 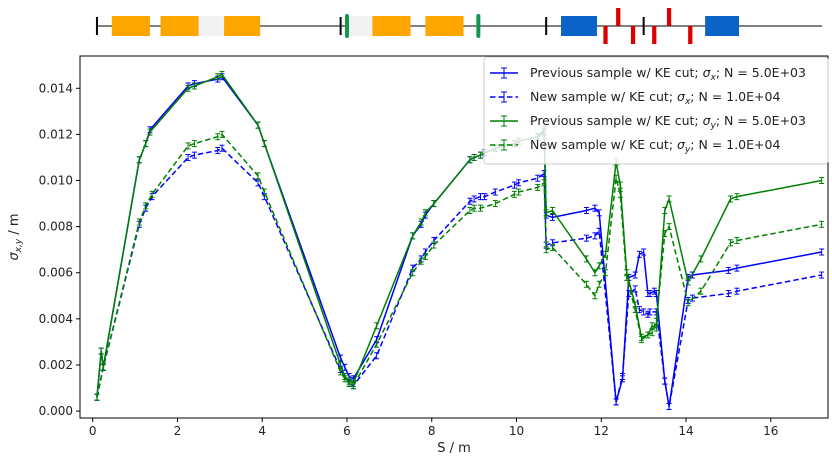 I want to click on x-tick-label: 4, so click(x=262, y=431).